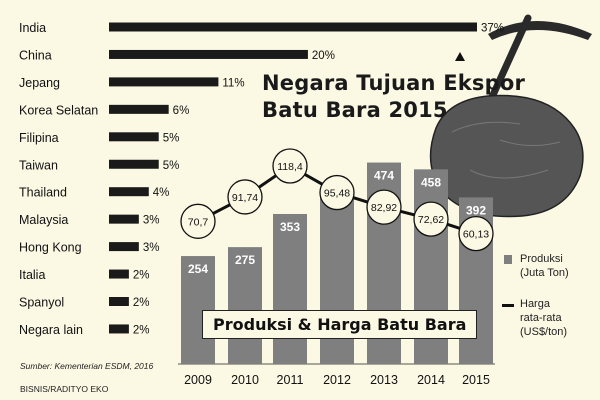  Describe the element at coordinates (394, 83) in the screenshot. I see `main-title-line1: Negara Tujuan Ekspor` at that location.